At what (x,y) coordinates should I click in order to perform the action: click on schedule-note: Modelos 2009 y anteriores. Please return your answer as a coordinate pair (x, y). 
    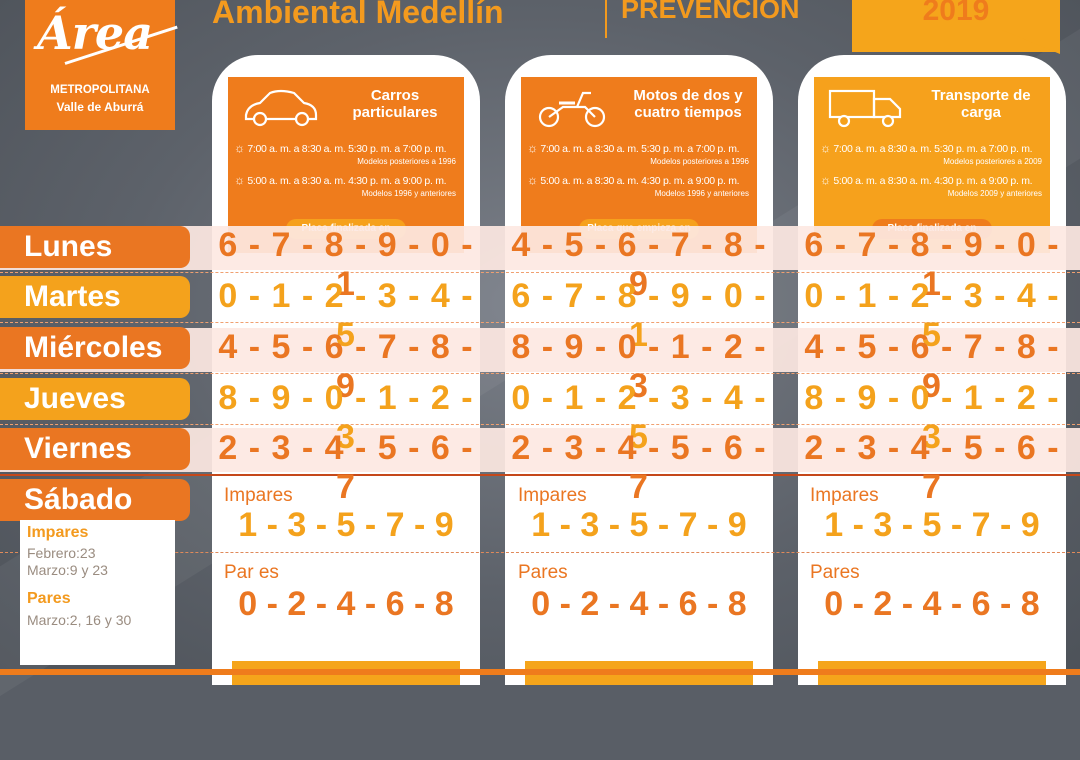
    Looking at the image, I should click on (994, 193).